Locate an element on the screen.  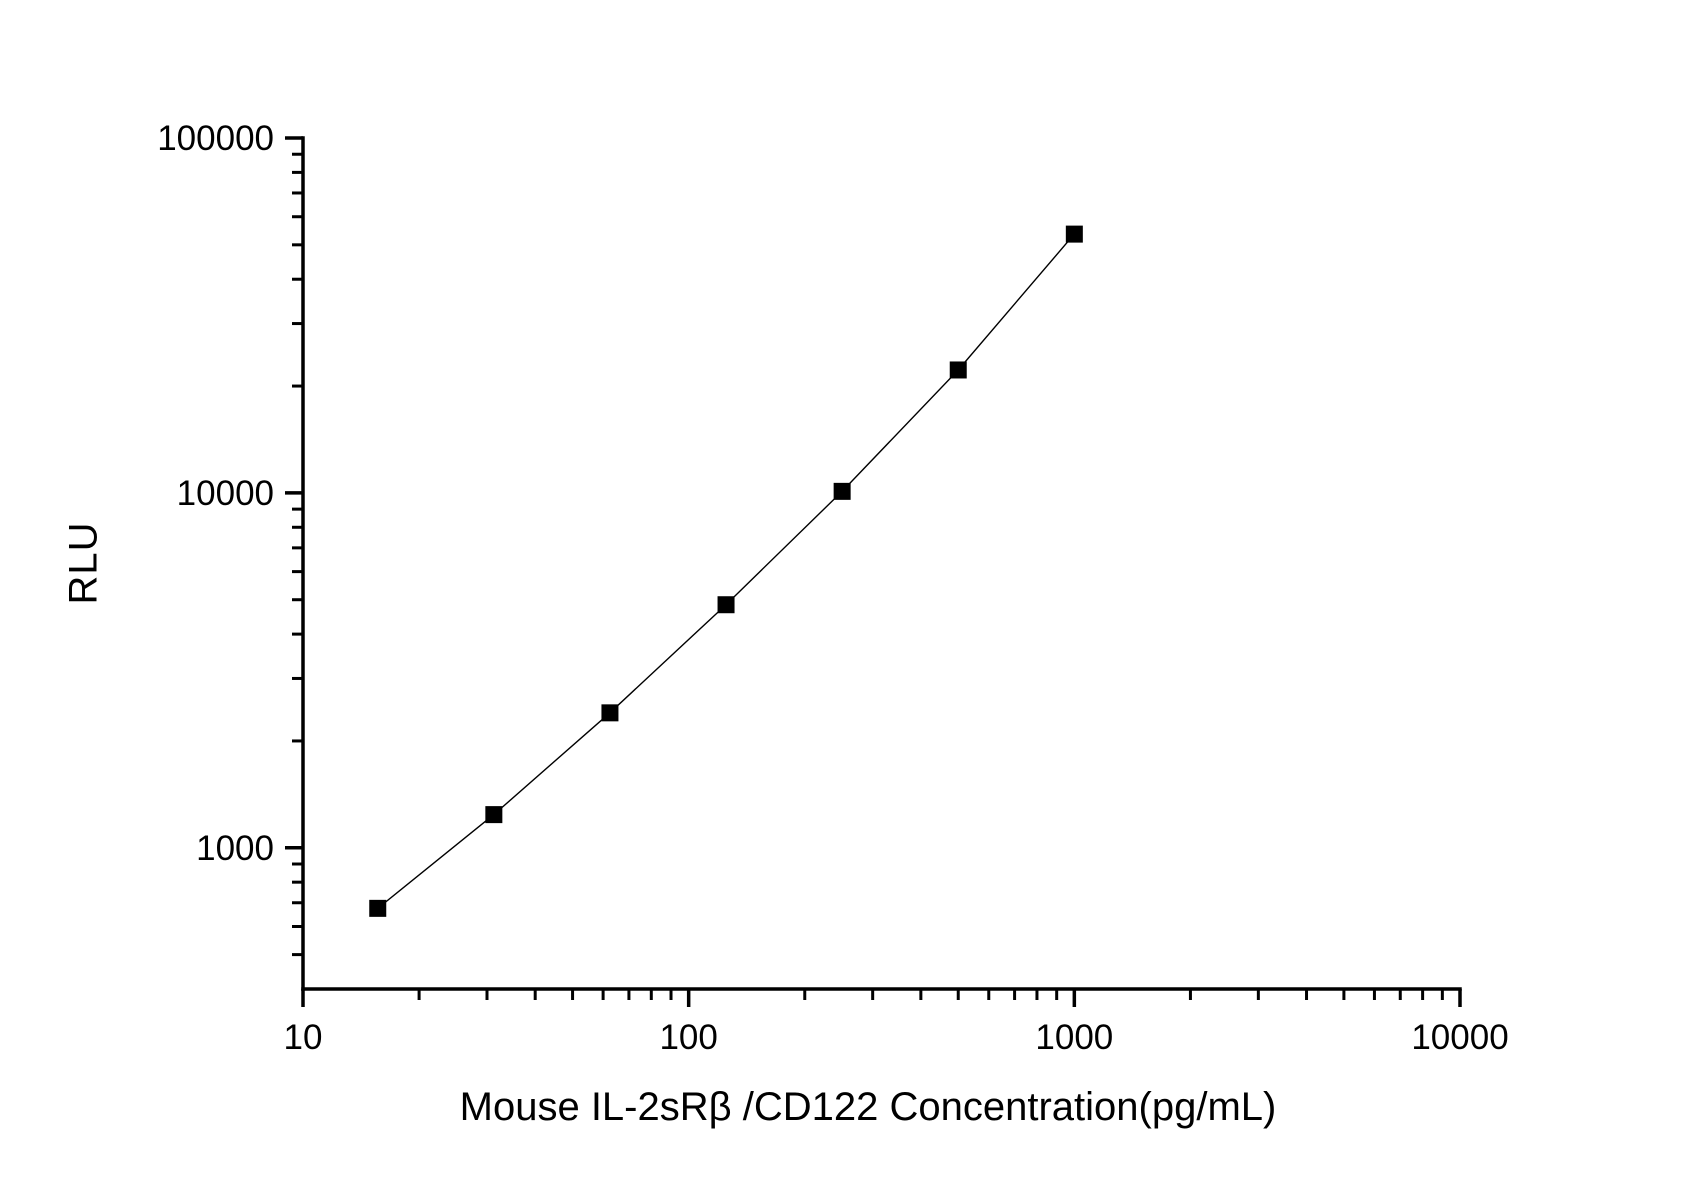
x-tick-label: 10000 is located at coordinates (1459, 1037).